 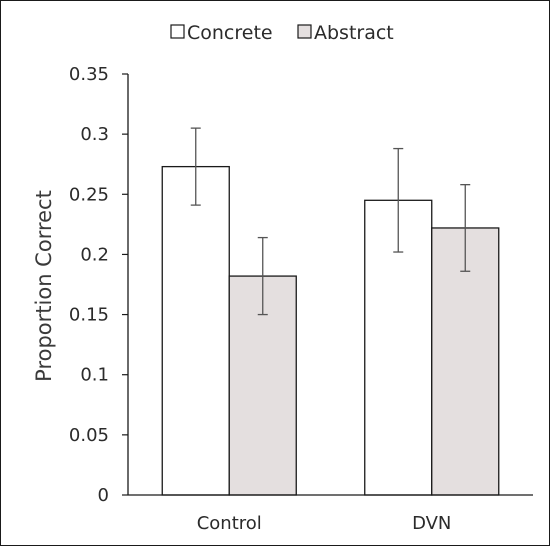 I want to click on y-tick-label: 0.15, so click(x=89, y=315).